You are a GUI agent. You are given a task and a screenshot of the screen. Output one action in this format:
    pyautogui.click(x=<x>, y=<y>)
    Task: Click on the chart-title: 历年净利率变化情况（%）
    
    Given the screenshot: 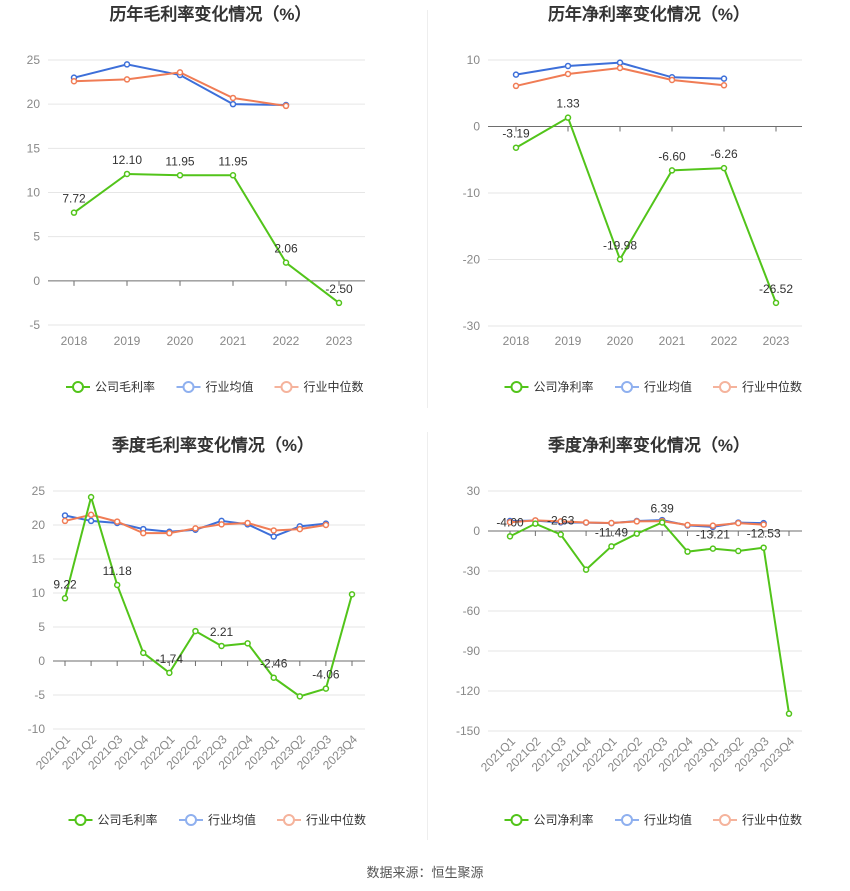 What is the action you would take?
    pyautogui.click(x=649, y=14)
    